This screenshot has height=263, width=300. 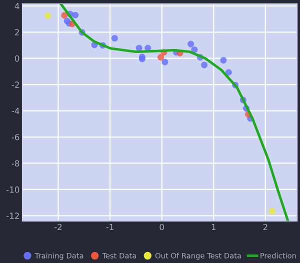 What do you see at coordinates (16, 111) in the screenshot?
I see `y-tick-label: -4` at bounding box center [16, 111].